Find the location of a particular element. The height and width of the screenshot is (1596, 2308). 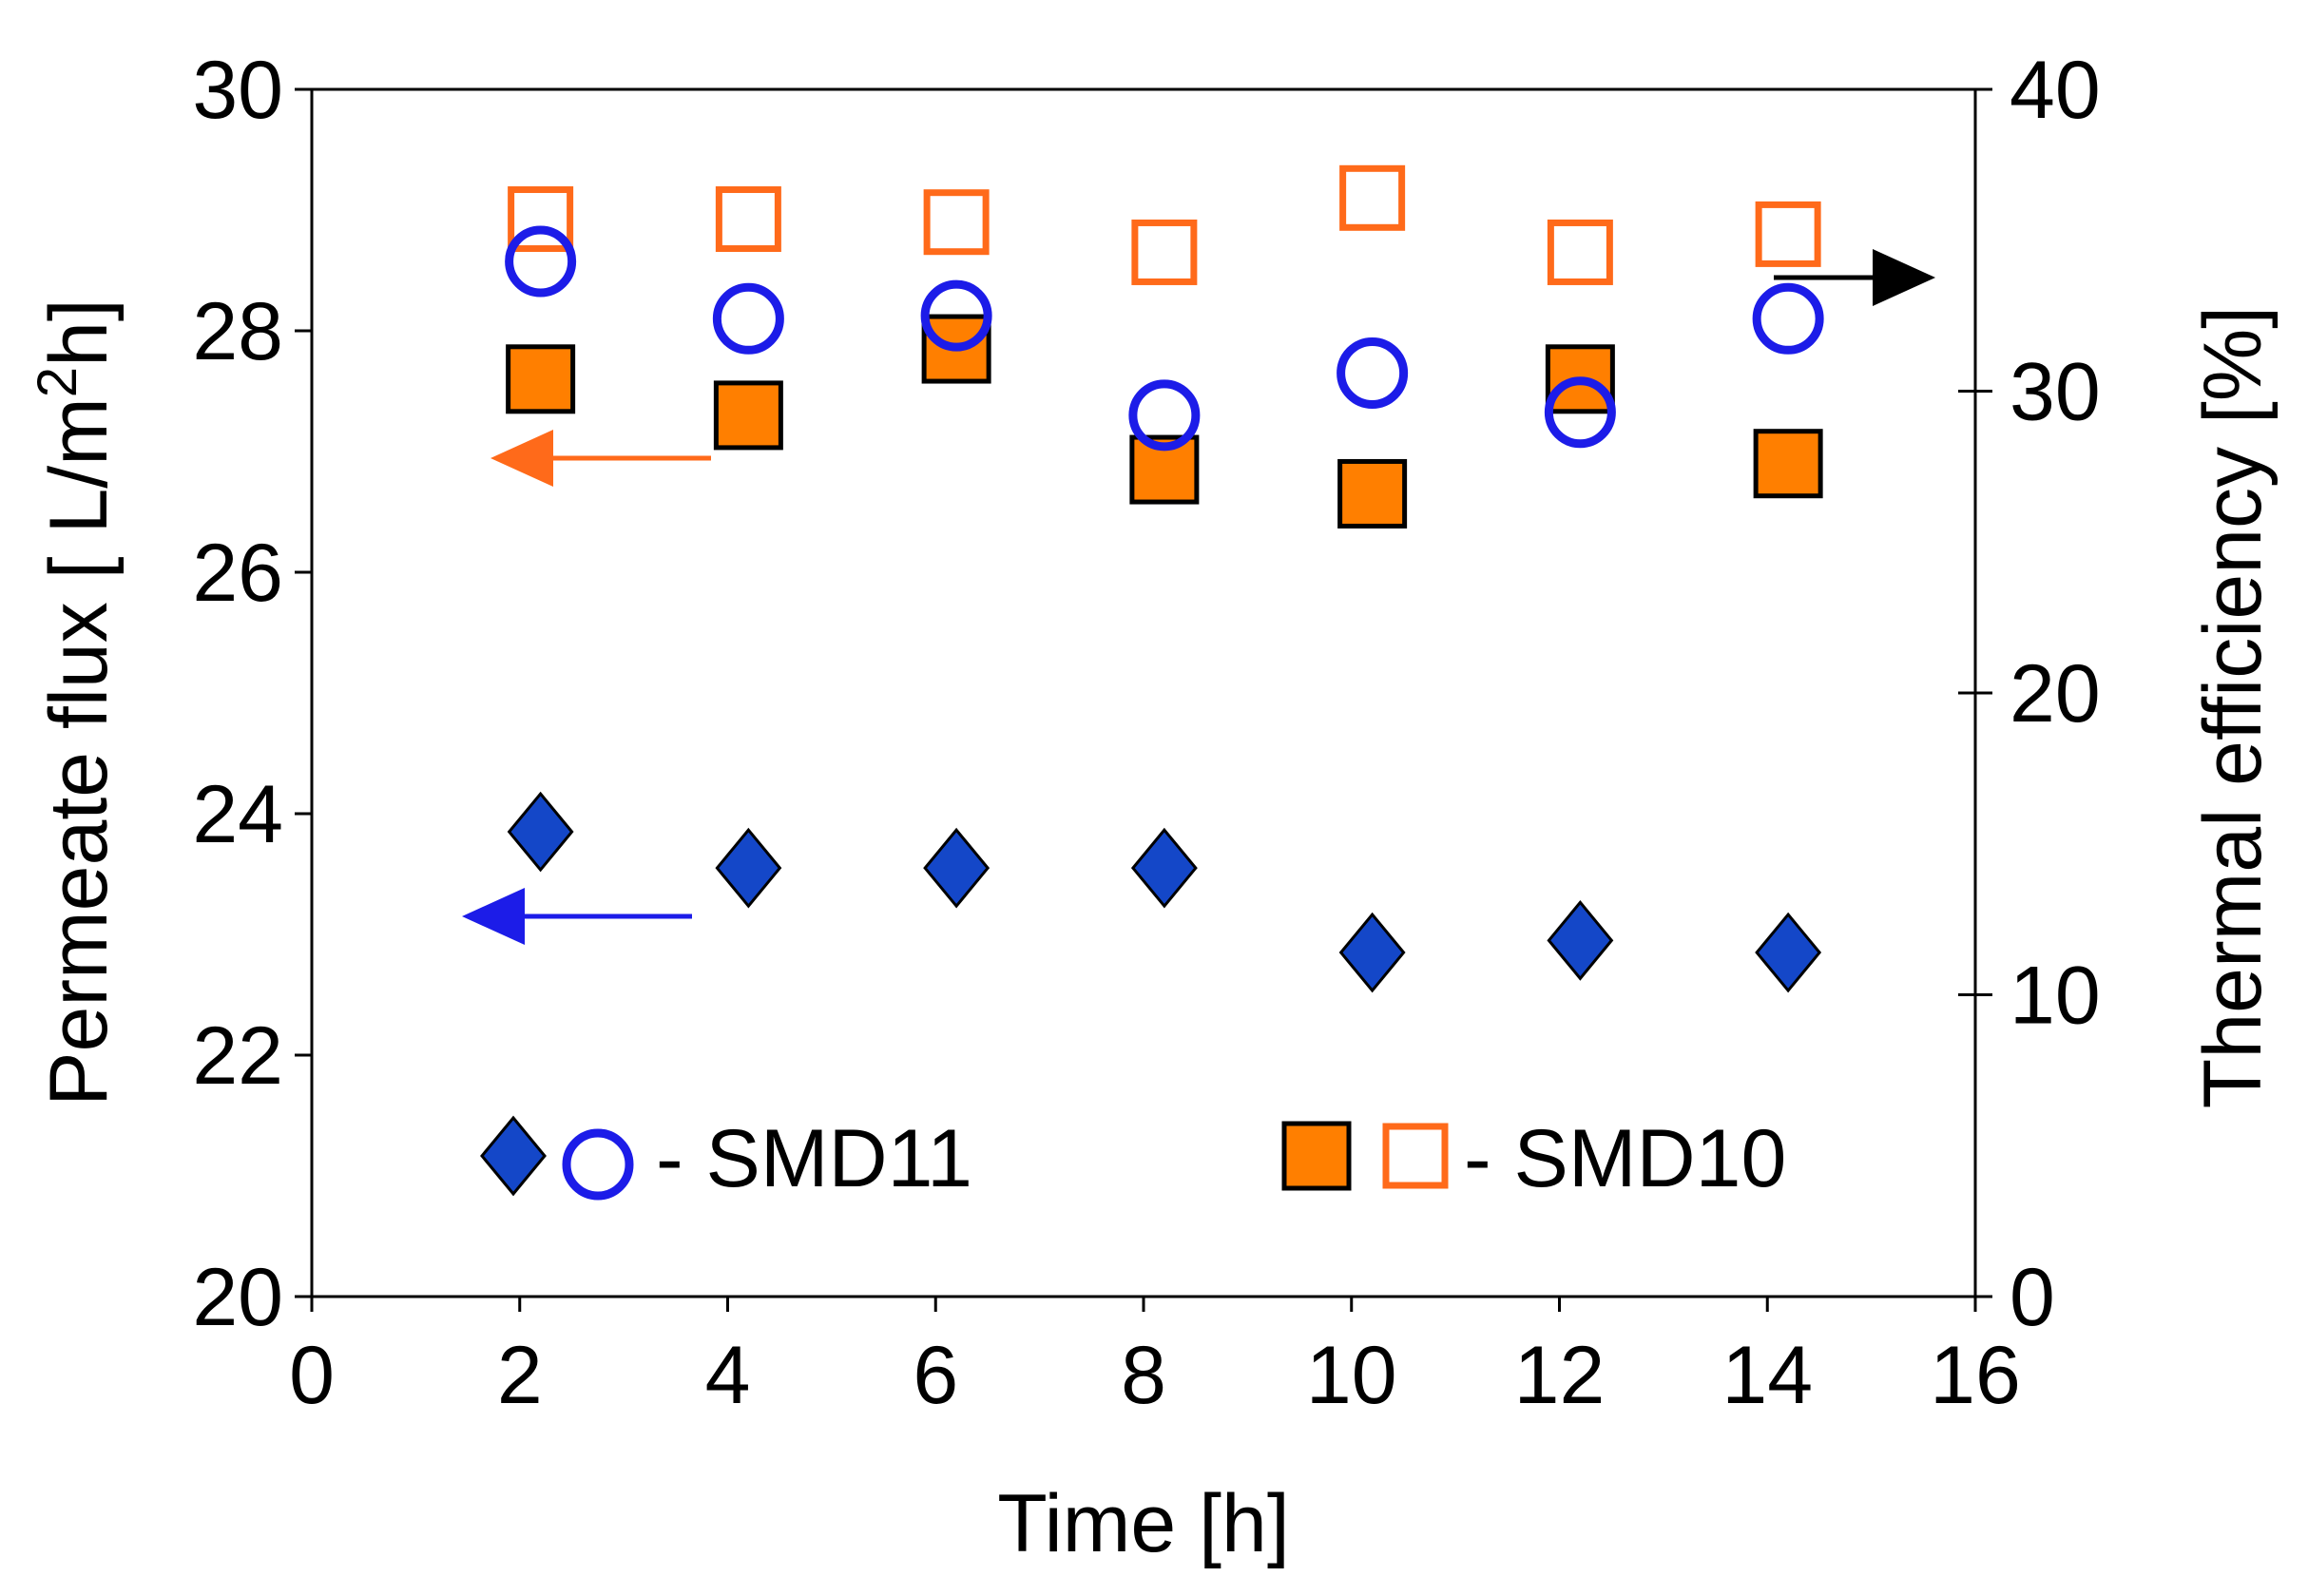

legend-circle-marker is located at coordinates (598, 1164).